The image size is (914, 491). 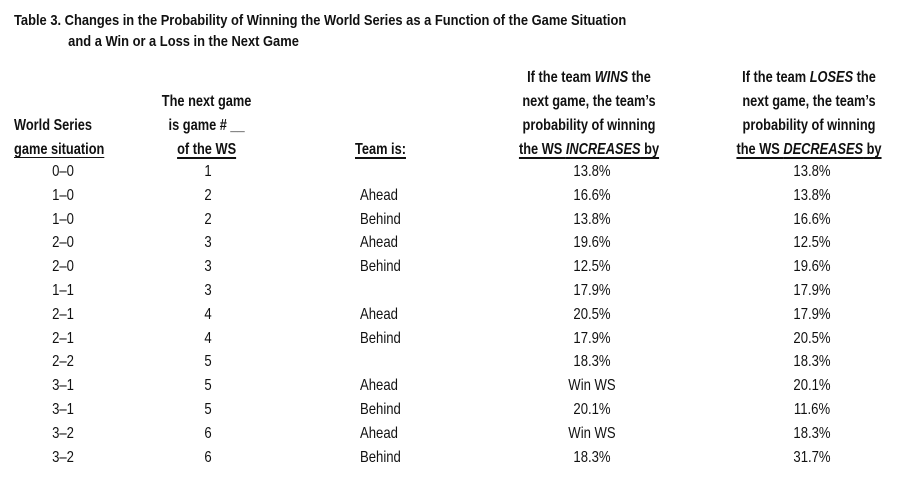 What do you see at coordinates (812, 267) in the screenshot?
I see `cell-loss-decrease: 19.6%` at bounding box center [812, 267].